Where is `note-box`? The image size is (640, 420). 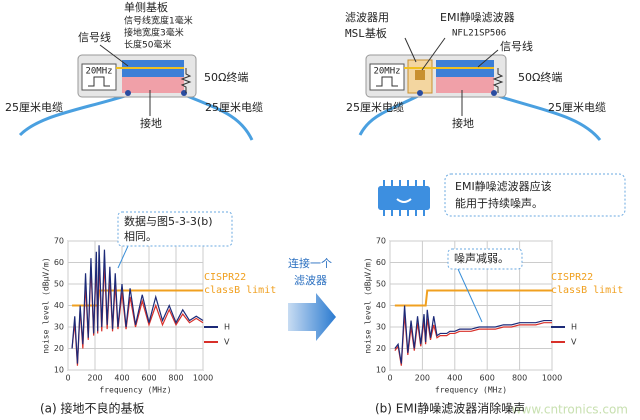 note-box is located at coordinates (535, 195).